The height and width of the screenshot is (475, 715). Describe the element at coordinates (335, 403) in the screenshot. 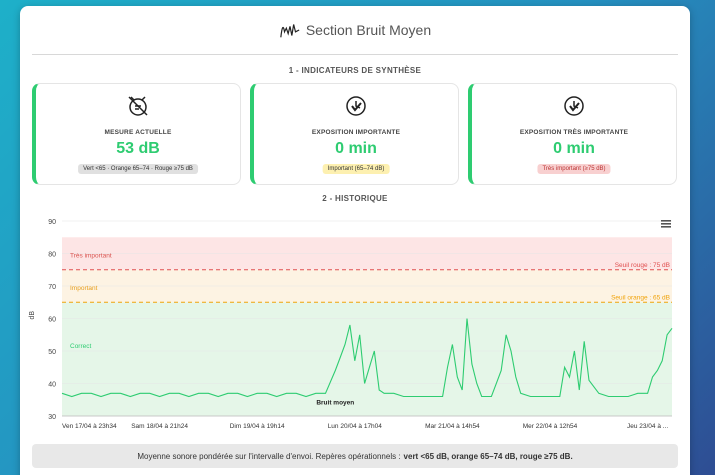

I see `series-label: Bruit moyen` at that location.